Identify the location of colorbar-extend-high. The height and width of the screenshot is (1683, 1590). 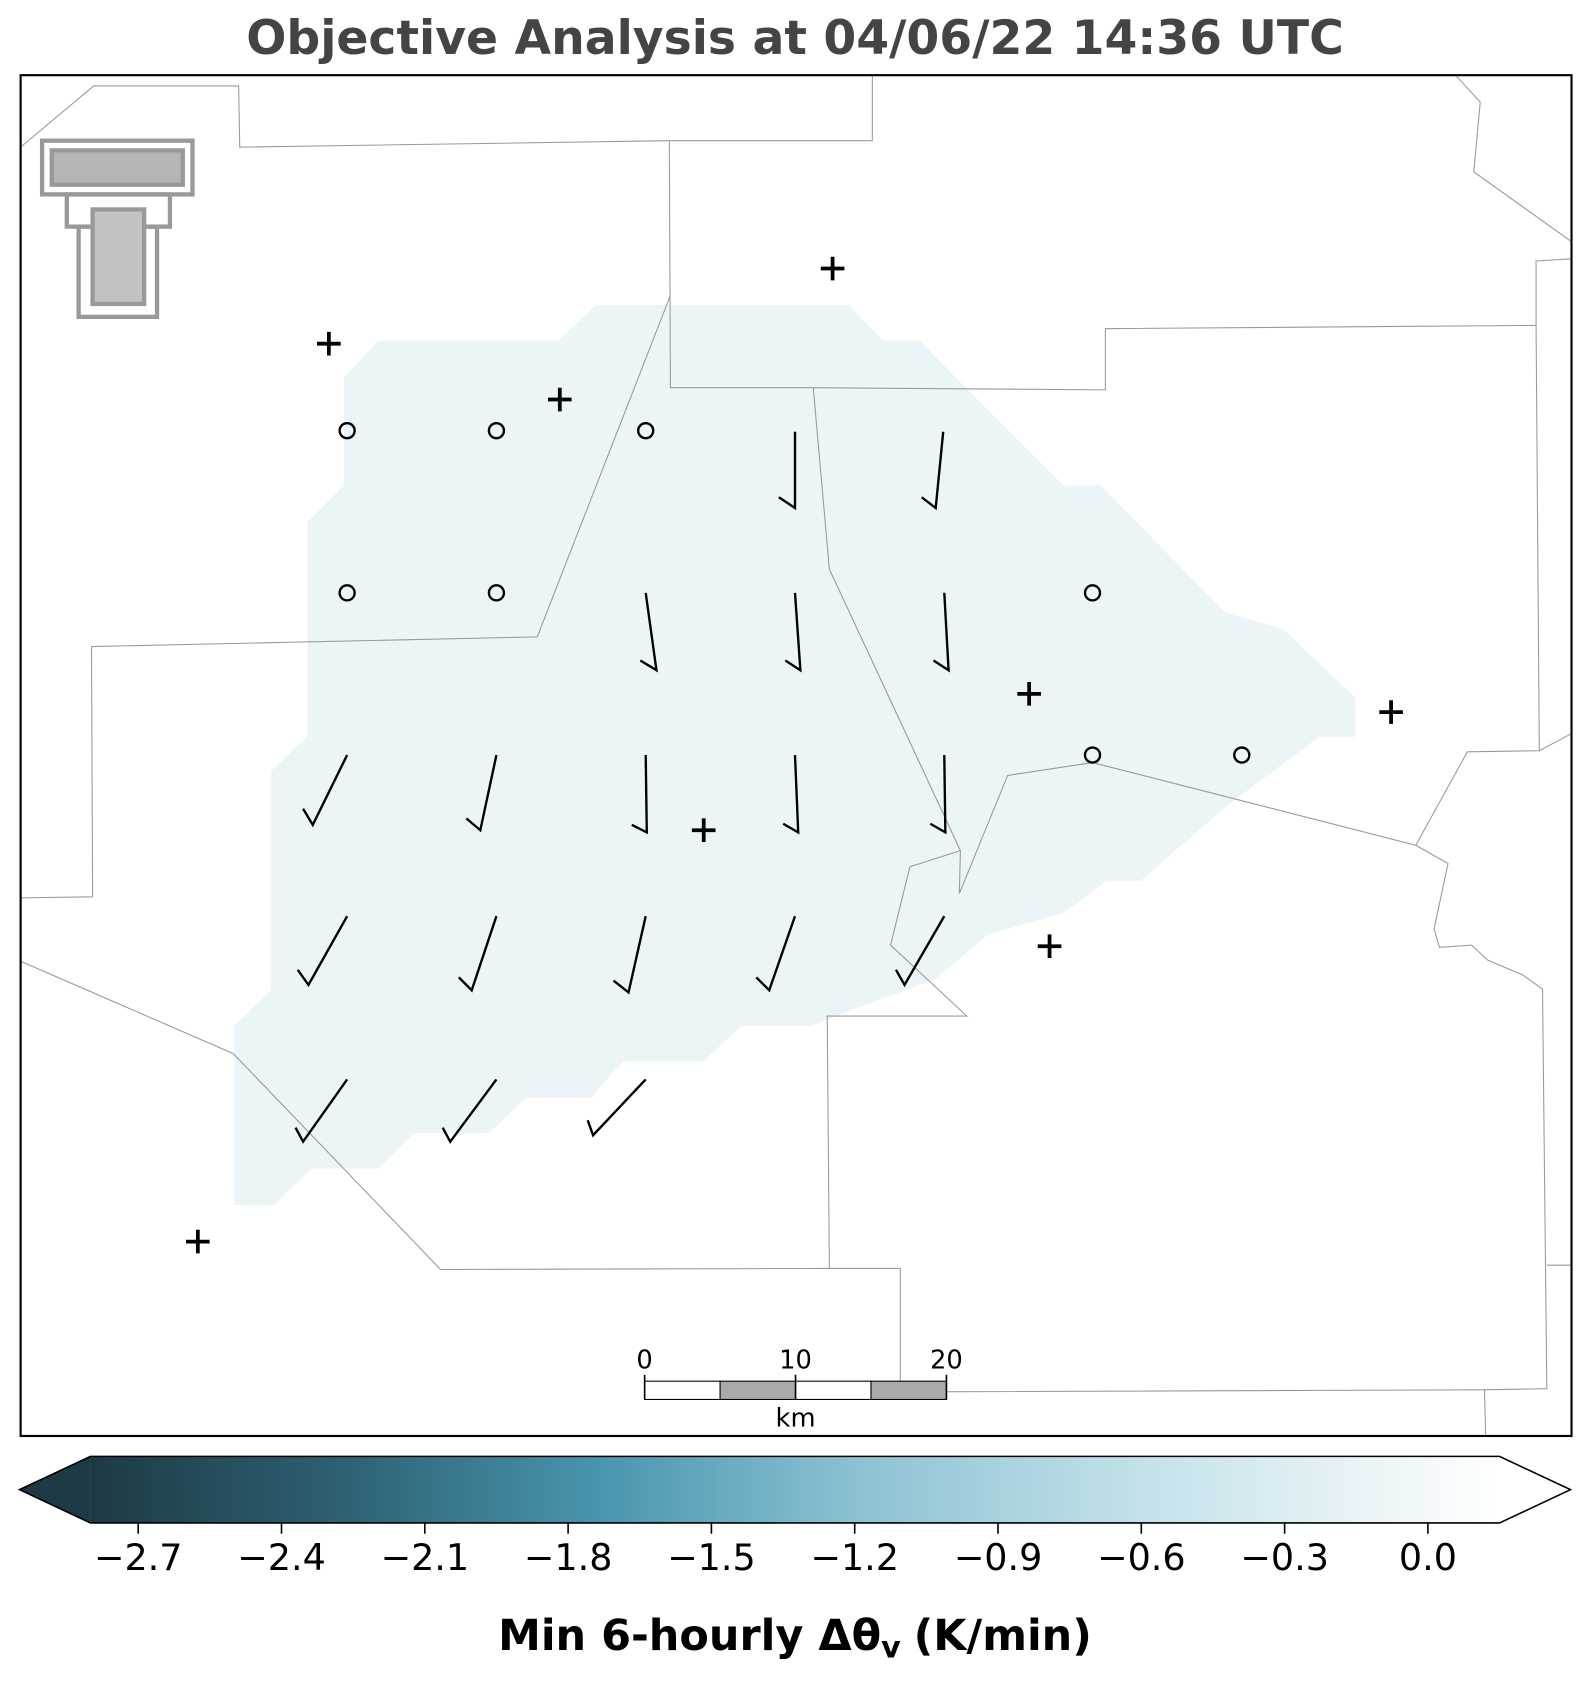
(1535, 1489).